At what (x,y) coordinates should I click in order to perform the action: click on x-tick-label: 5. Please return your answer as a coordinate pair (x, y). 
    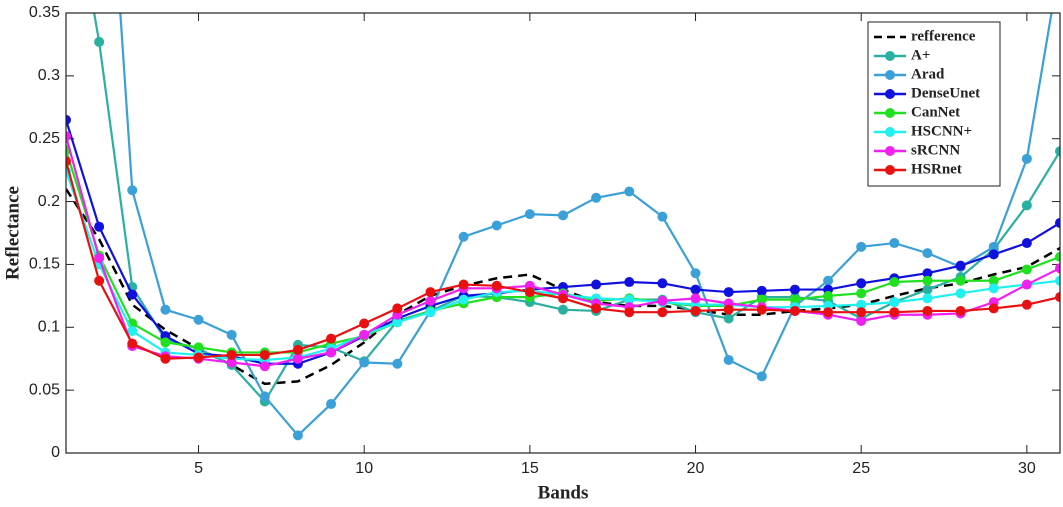
    Looking at the image, I should click on (198, 468).